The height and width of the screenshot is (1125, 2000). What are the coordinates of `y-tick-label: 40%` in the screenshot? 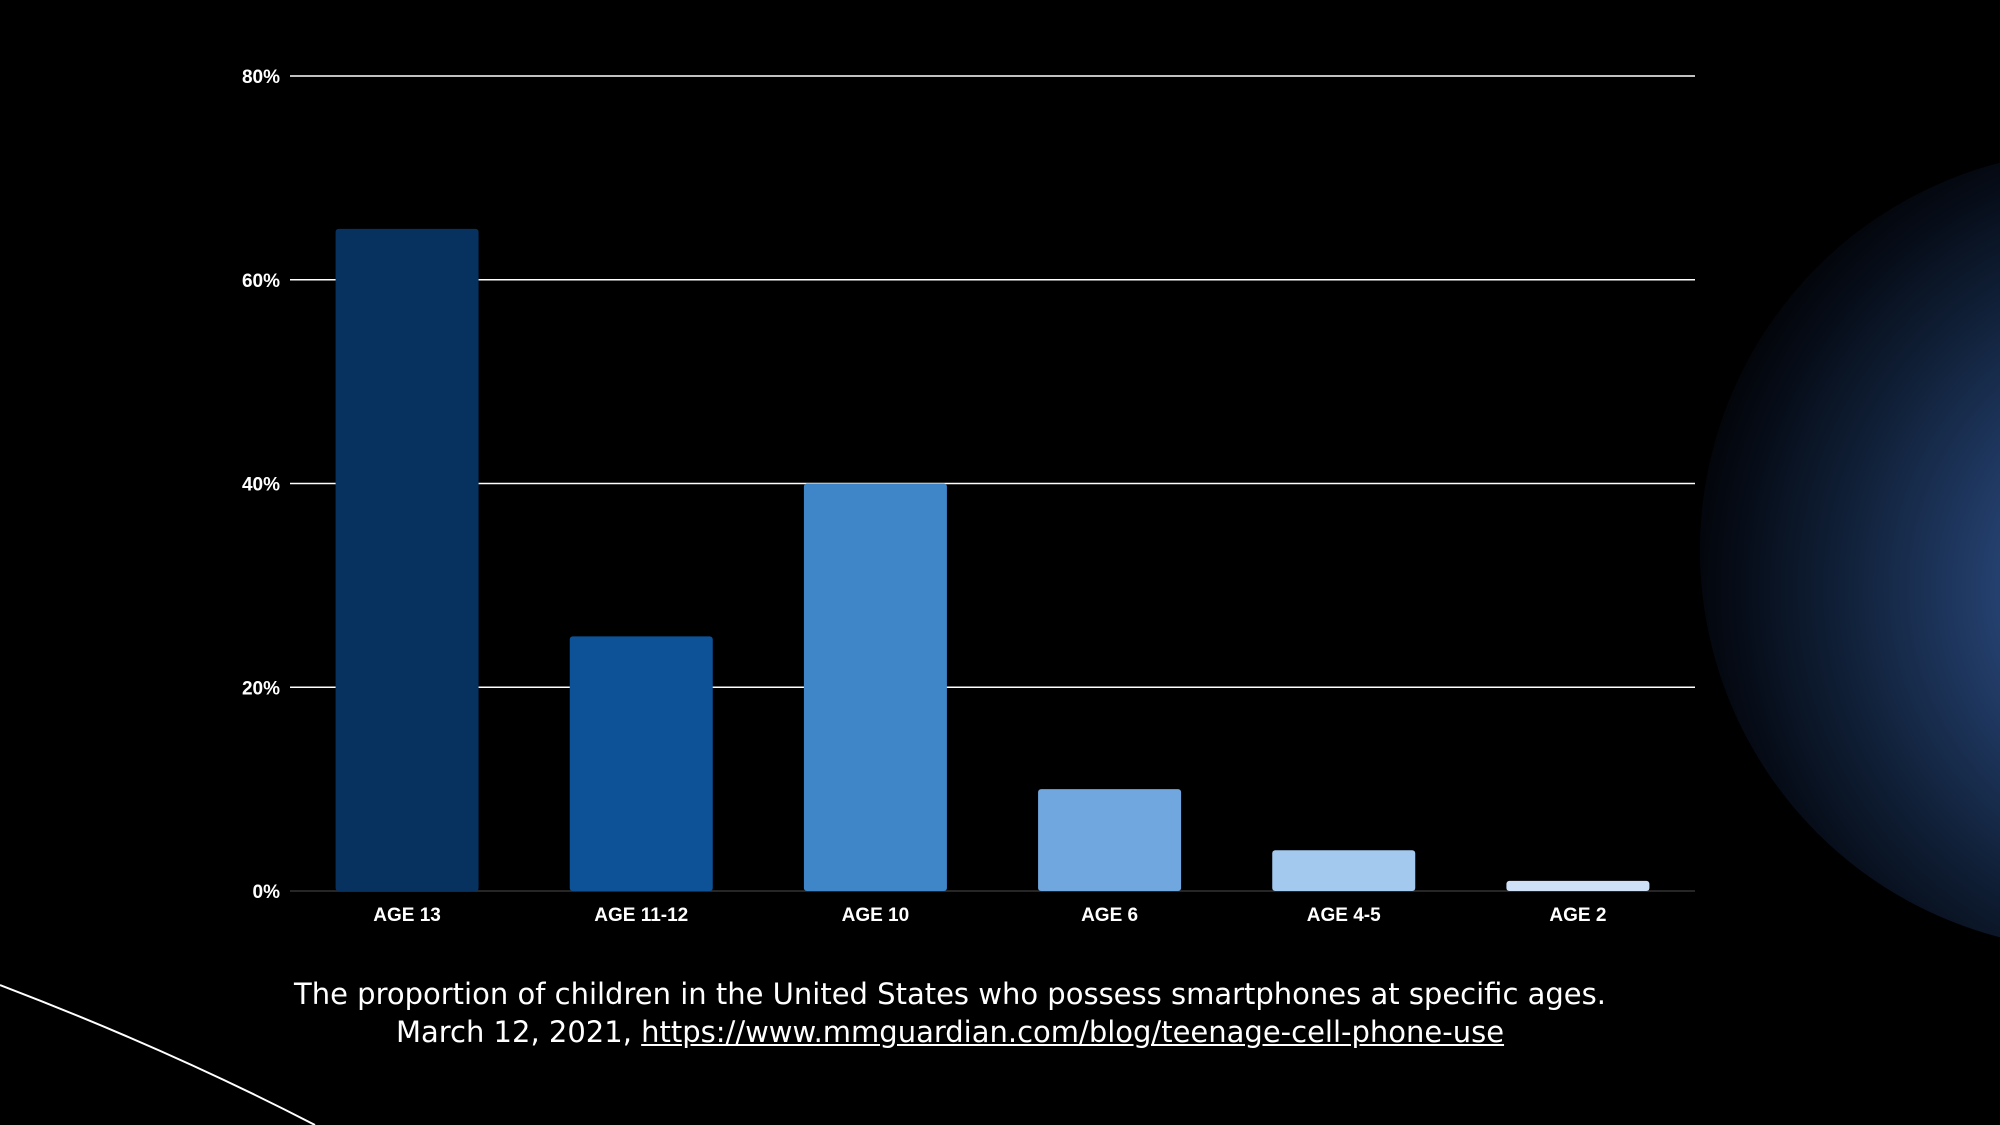 It's located at (261, 485).